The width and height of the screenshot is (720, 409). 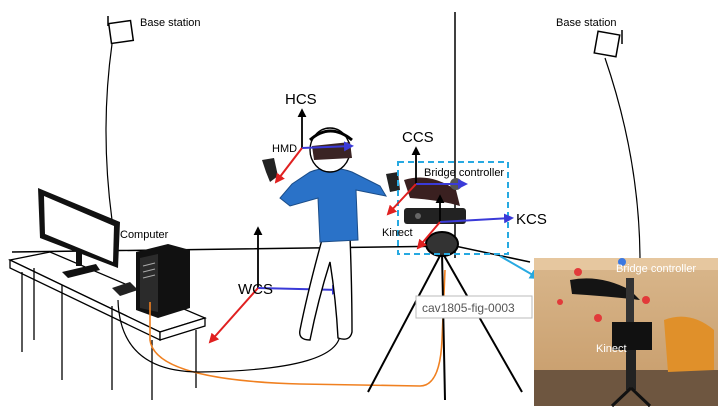 I want to click on base-station-right, so click(x=617, y=146).